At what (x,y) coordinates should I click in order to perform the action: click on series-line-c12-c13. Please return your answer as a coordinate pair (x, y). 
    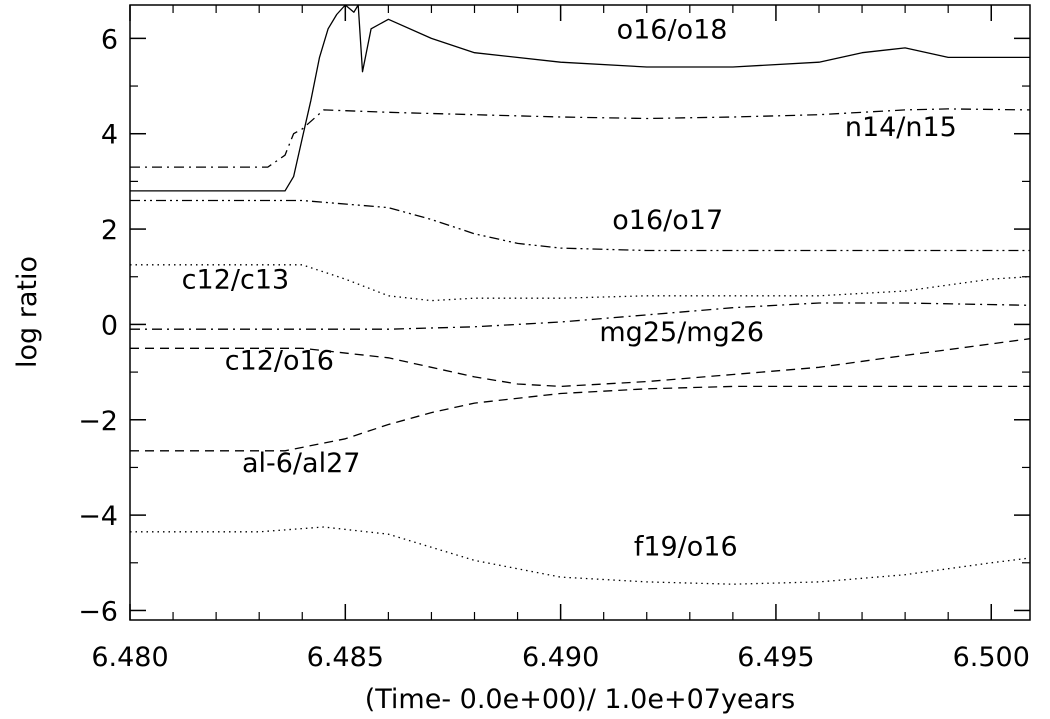
    Looking at the image, I should click on (580, 283).